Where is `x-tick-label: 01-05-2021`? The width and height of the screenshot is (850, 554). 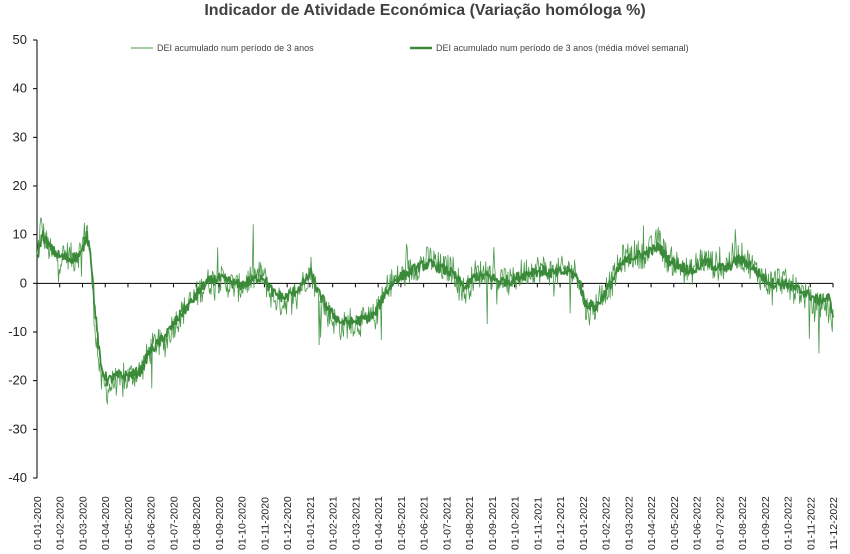
x-tick-label: 01-05-2021 is located at coordinates (402, 523).